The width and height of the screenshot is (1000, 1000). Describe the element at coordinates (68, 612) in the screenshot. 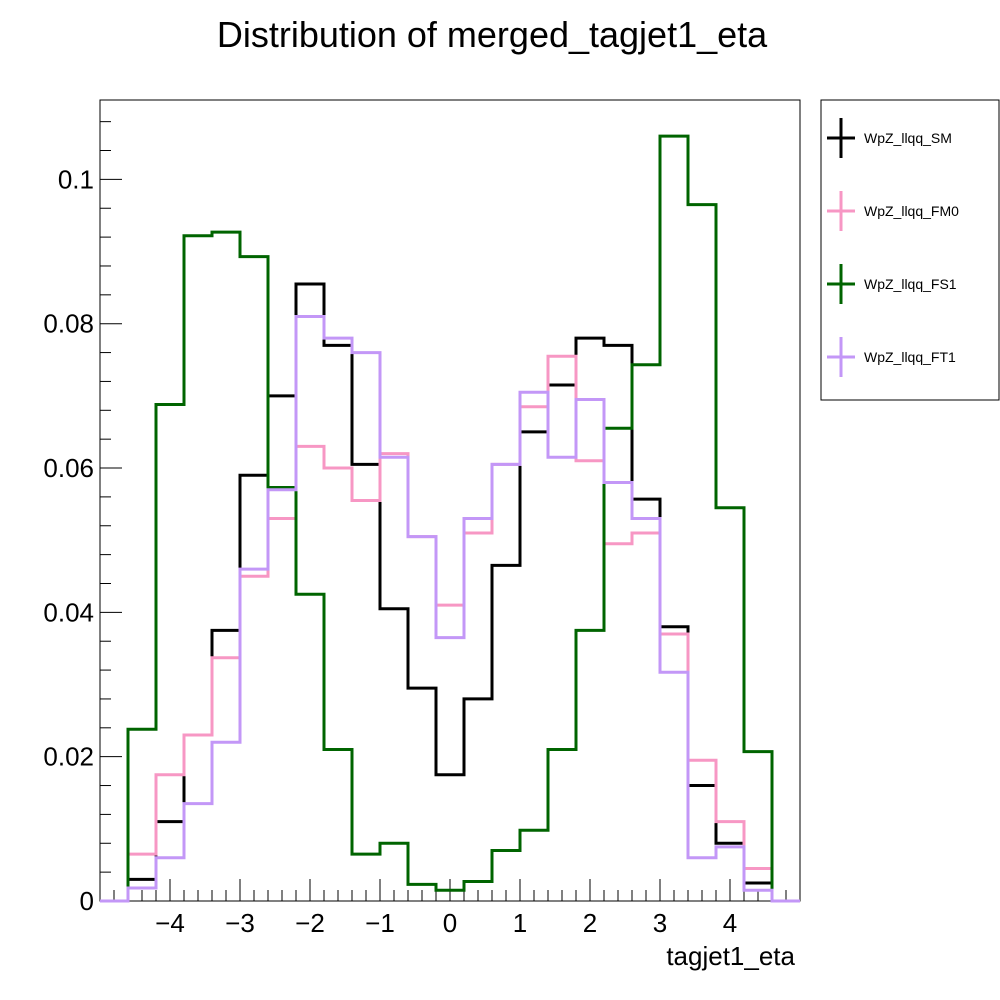

I see `y-tick-label: 0.04` at that location.